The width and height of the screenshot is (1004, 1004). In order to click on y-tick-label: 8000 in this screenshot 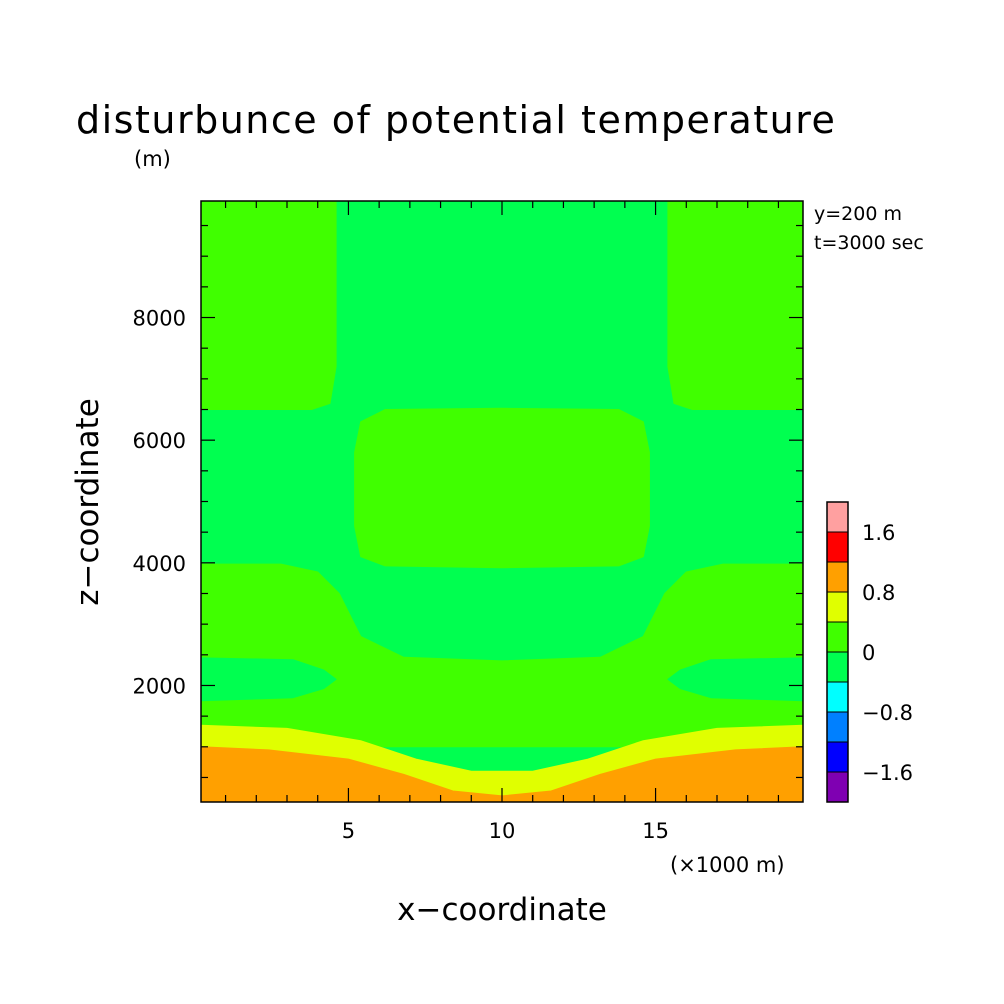, I will do `click(159, 319)`.